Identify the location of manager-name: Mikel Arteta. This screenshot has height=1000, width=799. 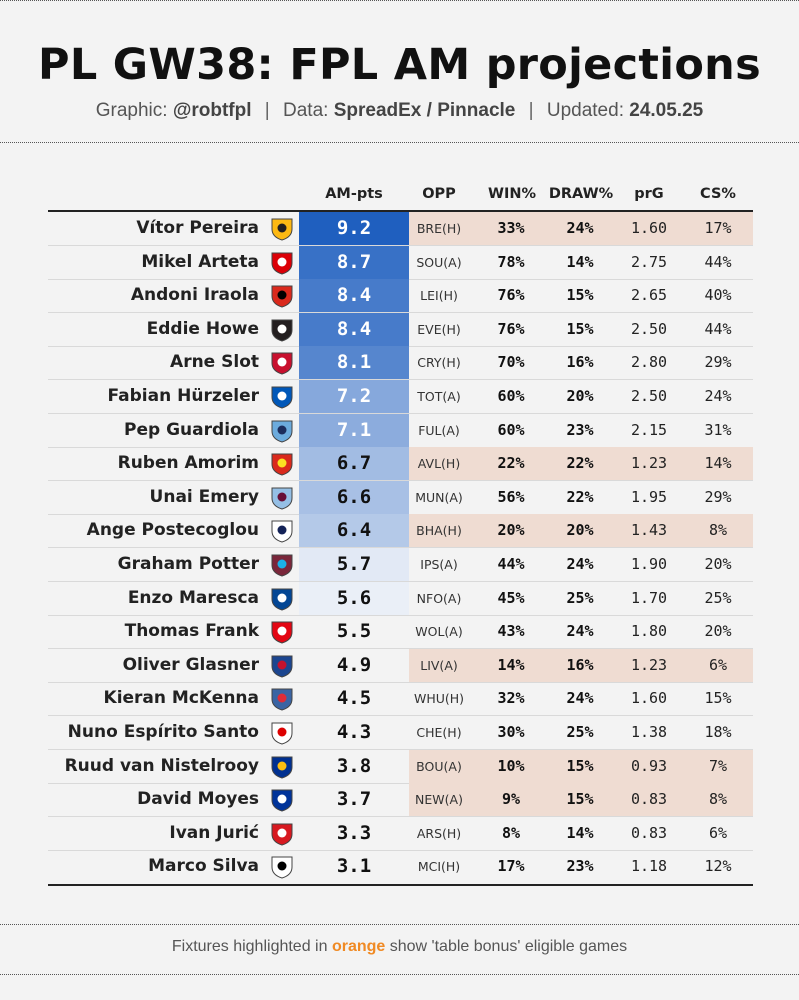
(200, 261).